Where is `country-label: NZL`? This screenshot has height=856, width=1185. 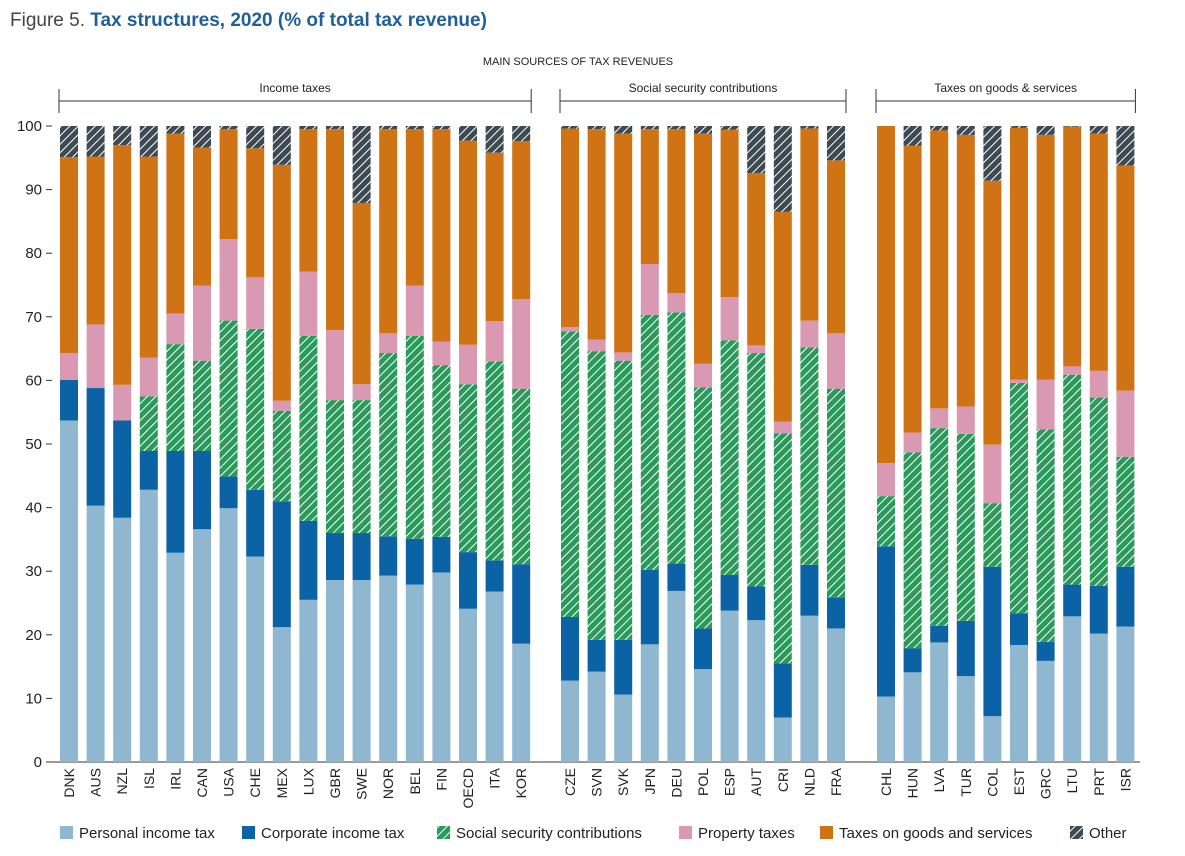
country-label: NZL is located at coordinates (122, 781).